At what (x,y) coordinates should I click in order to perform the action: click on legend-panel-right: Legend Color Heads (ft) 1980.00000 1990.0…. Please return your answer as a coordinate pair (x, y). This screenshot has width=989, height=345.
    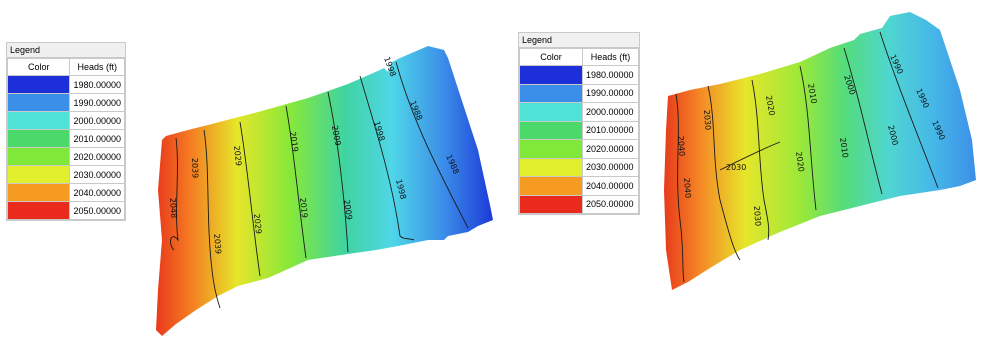
    Looking at the image, I should click on (579, 123).